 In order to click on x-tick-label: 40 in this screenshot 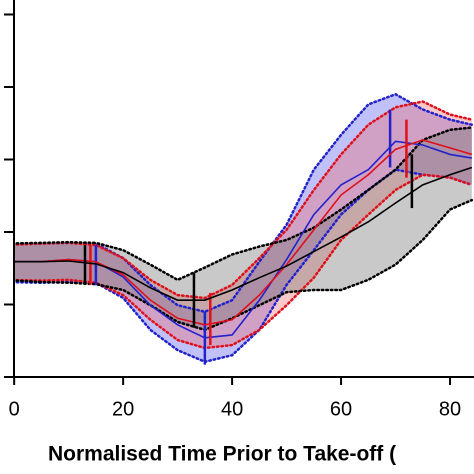, I will do `click(232, 409)`.